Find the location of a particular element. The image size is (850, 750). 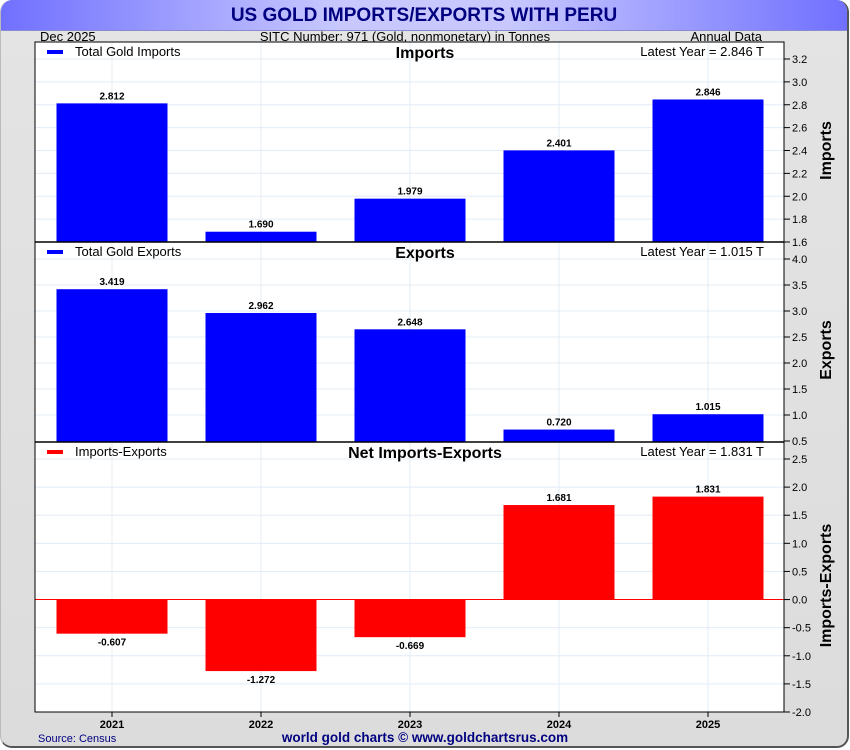

x-tick-label: 2025 is located at coordinates (708, 725).